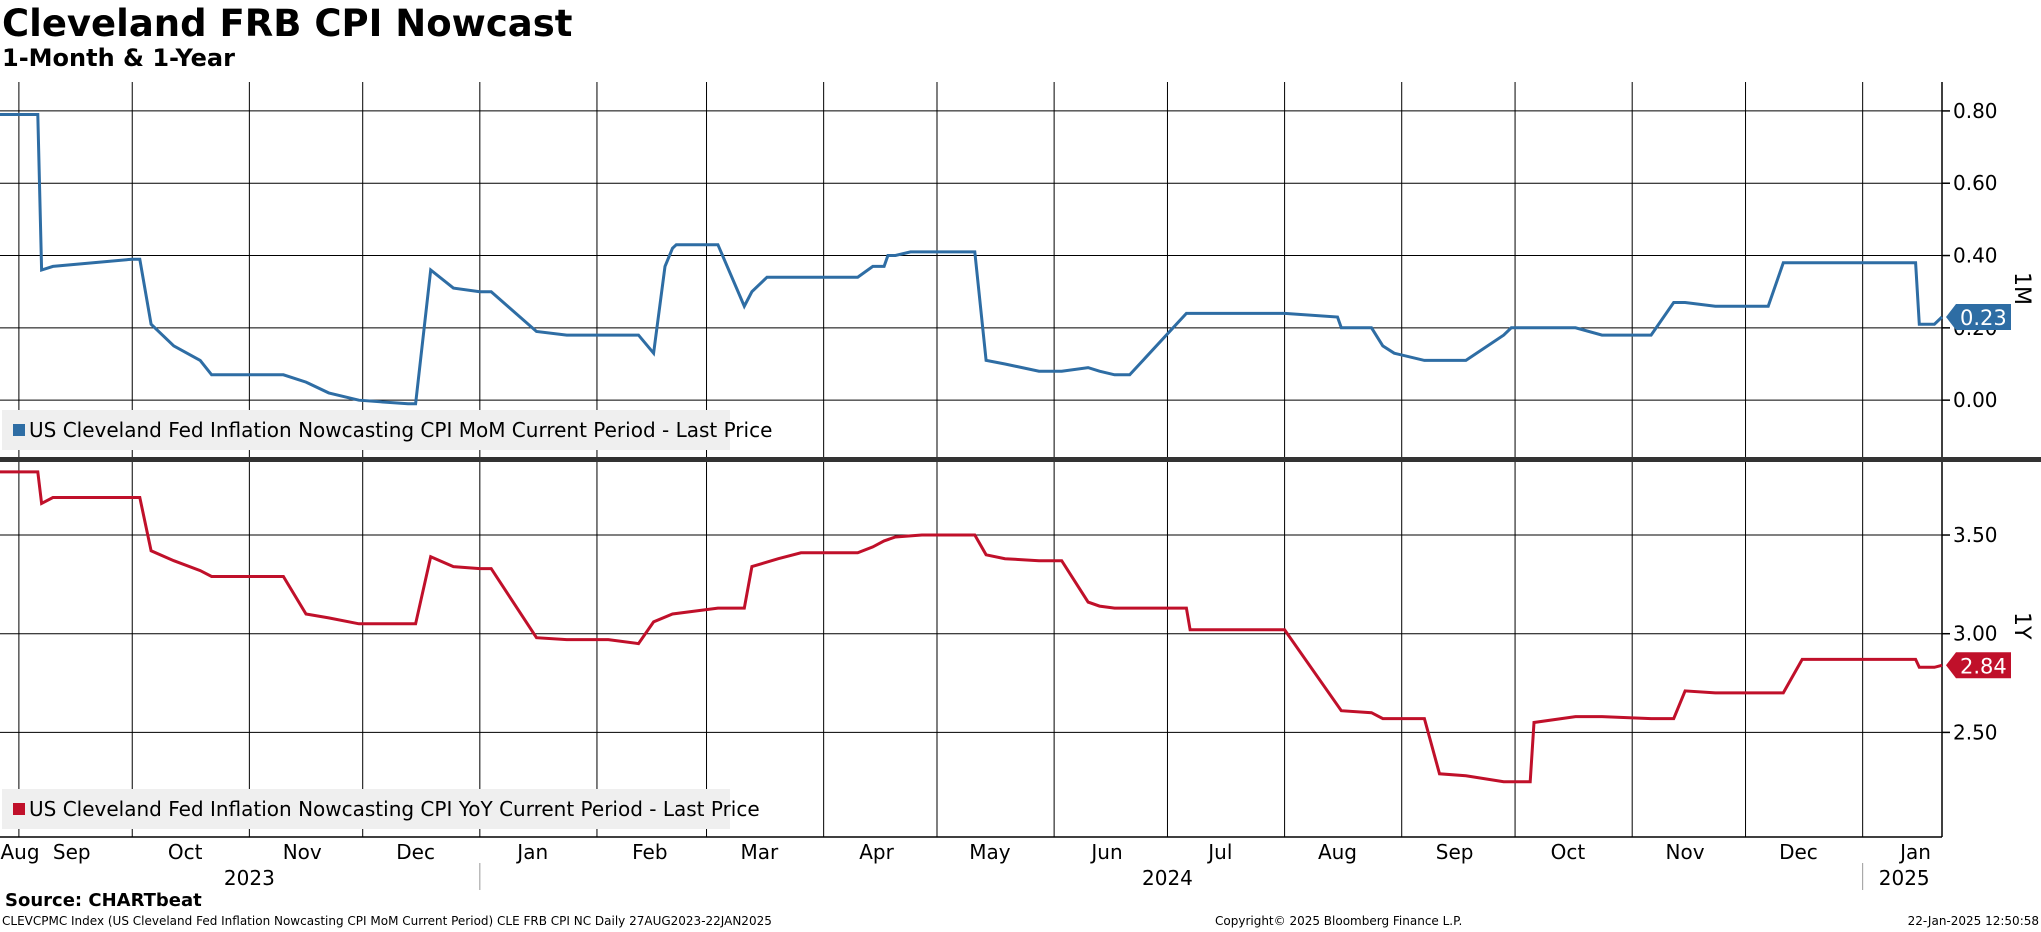  What do you see at coordinates (2021, 626) in the screenshot?
I see `panel-label: 1Y` at bounding box center [2021, 626].